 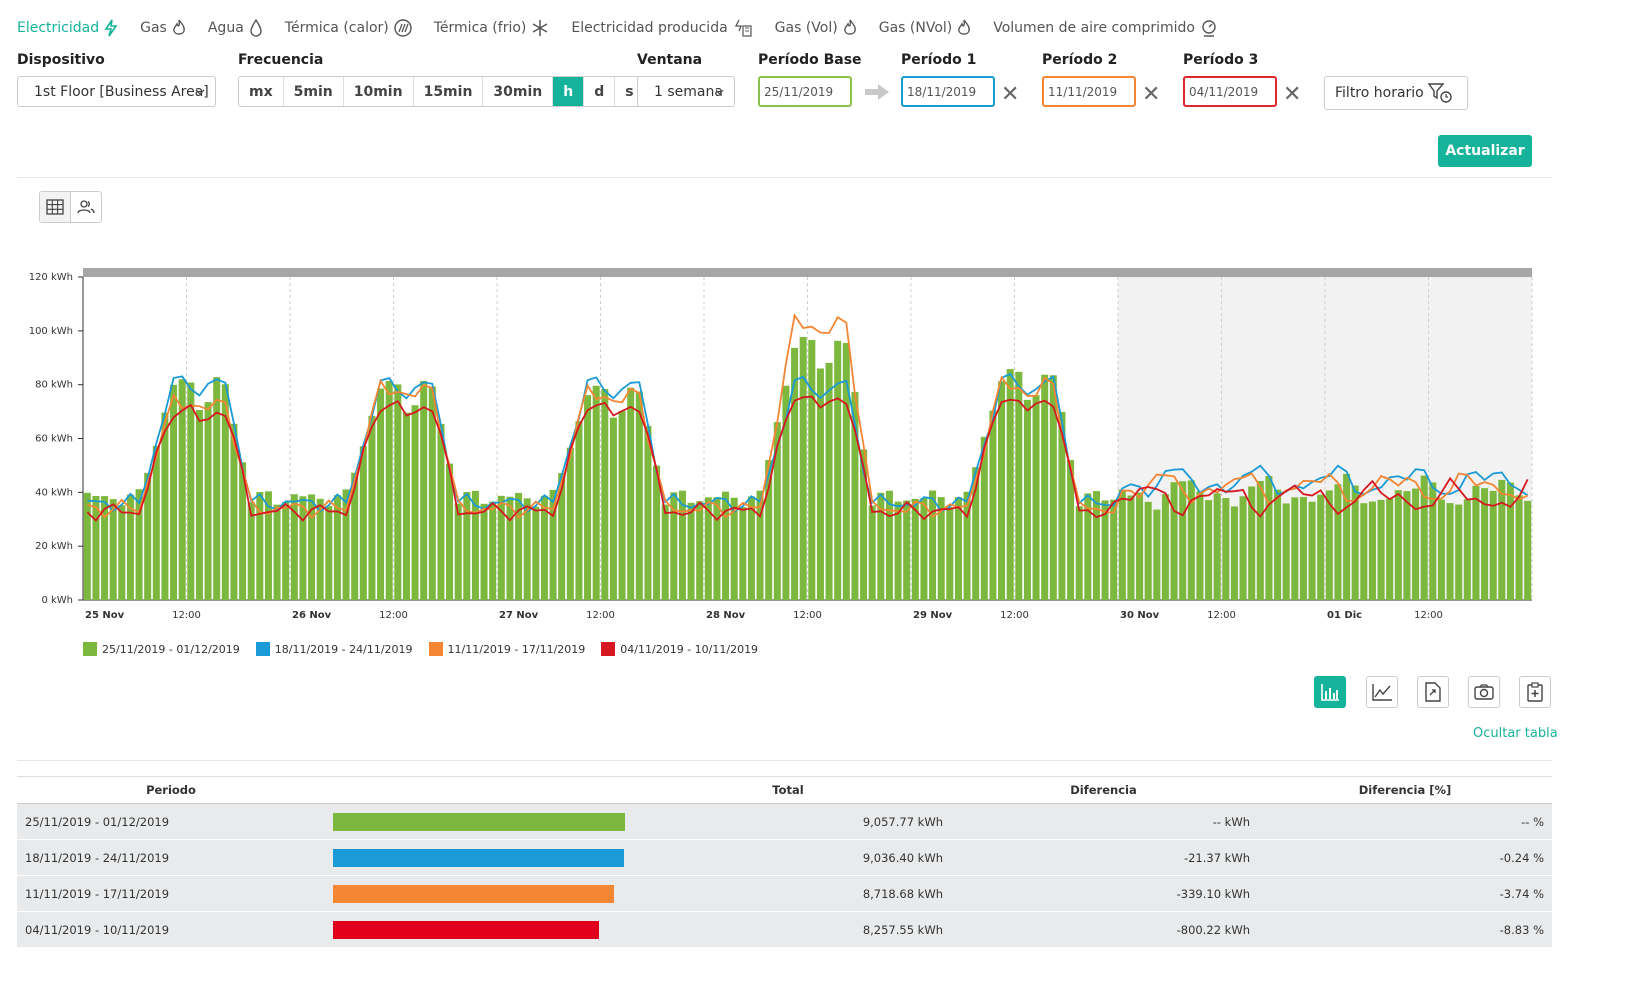 I want to click on period3-input, so click(x=1230, y=91).